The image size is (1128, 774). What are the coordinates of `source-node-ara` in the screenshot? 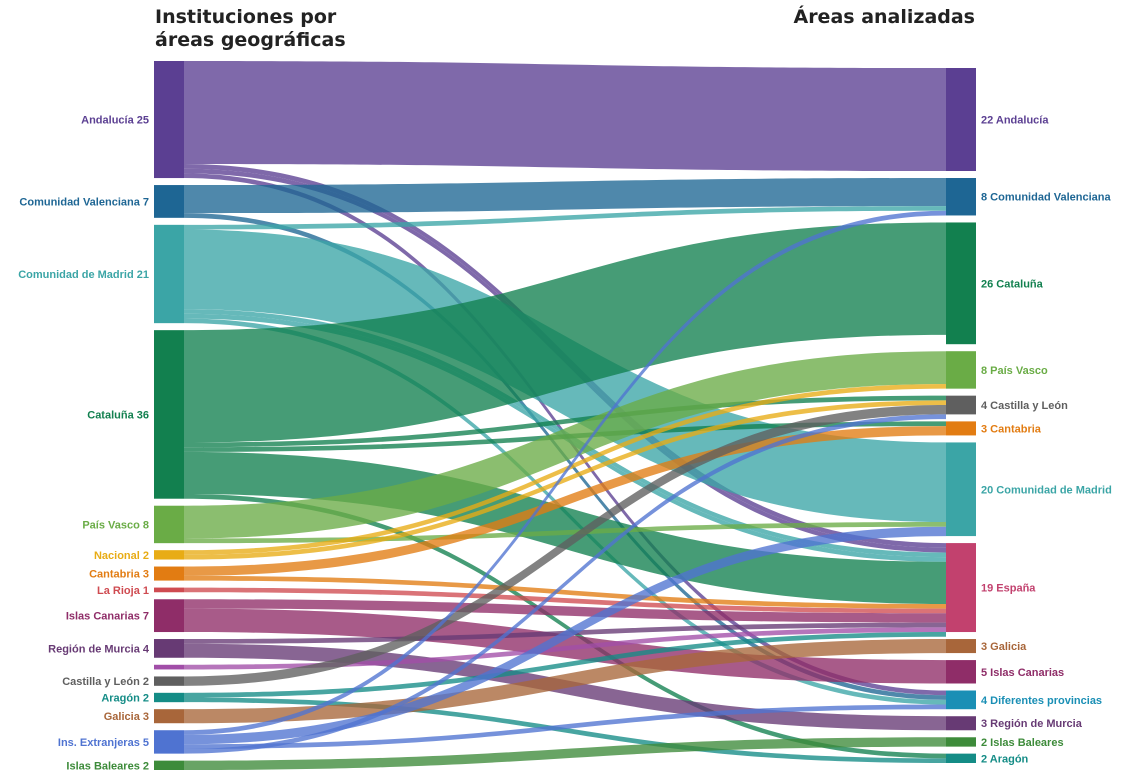 It's located at (169, 697).